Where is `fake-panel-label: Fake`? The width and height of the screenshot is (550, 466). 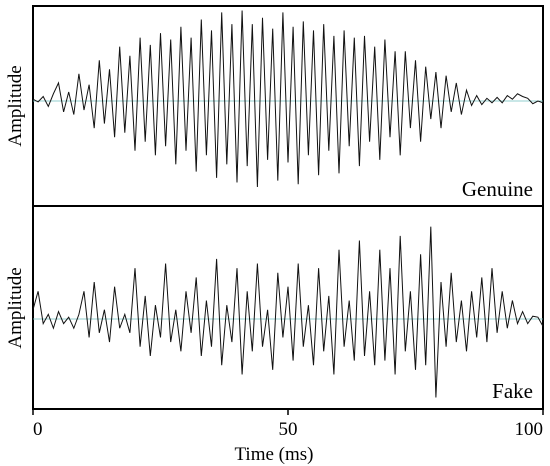
fake-panel-label: Fake is located at coordinates (512, 391).